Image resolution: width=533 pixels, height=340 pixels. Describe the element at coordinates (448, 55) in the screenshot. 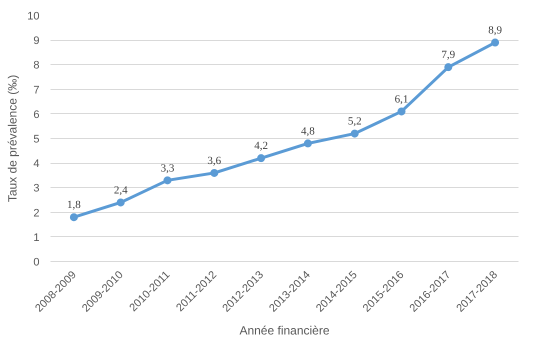

I see `data-label: 7,9` at that location.